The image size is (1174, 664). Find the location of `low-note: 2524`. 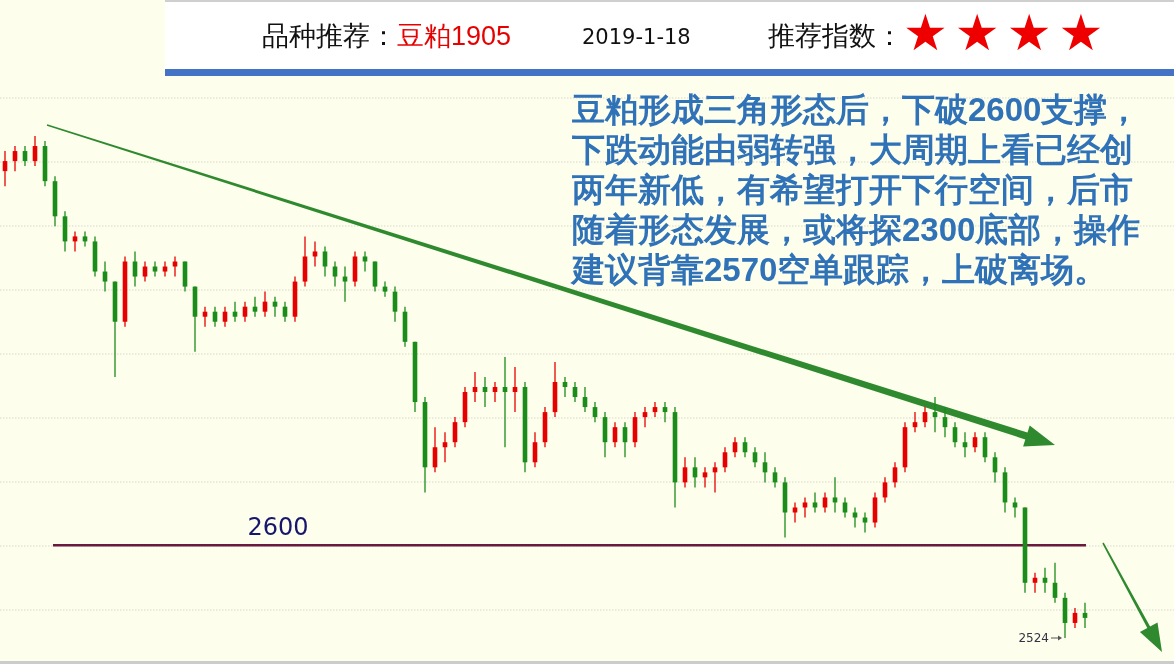

low-note: 2524 is located at coordinates (1033, 638).